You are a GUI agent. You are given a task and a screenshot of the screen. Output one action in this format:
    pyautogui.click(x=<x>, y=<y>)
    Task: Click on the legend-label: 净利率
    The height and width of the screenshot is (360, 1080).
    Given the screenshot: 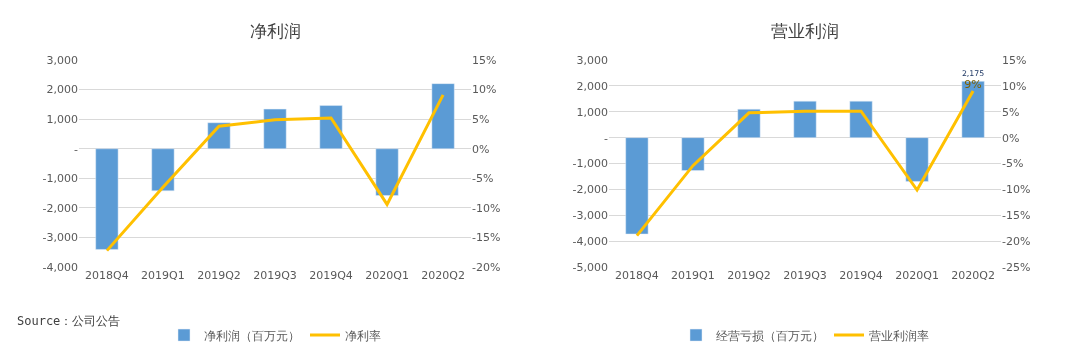 What is the action you would take?
    pyautogui.click(x=363, y=335)
    